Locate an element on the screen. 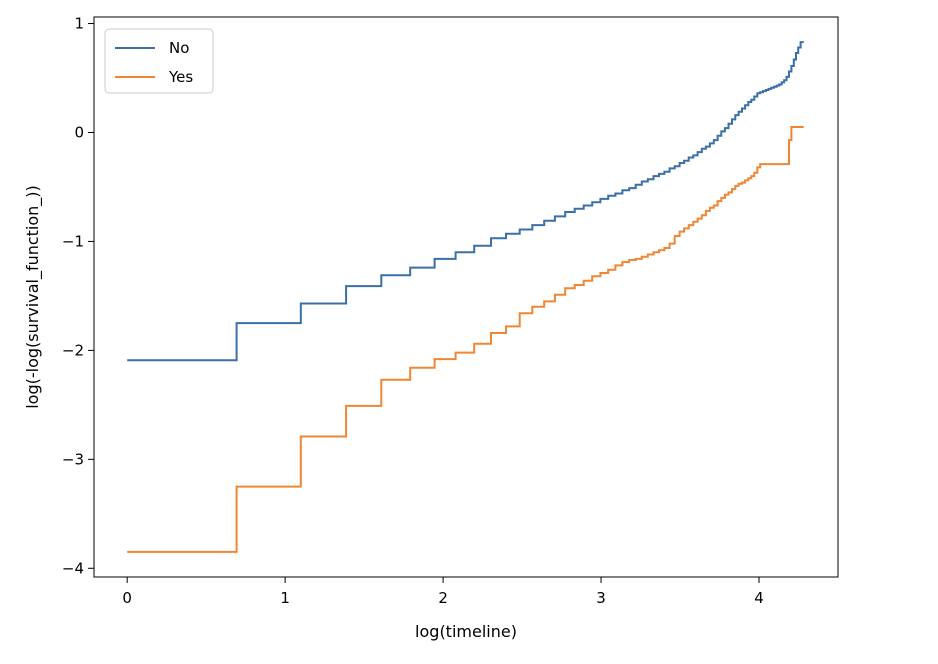  legend-label-yes: Yes is located at coordinates (180, 77).